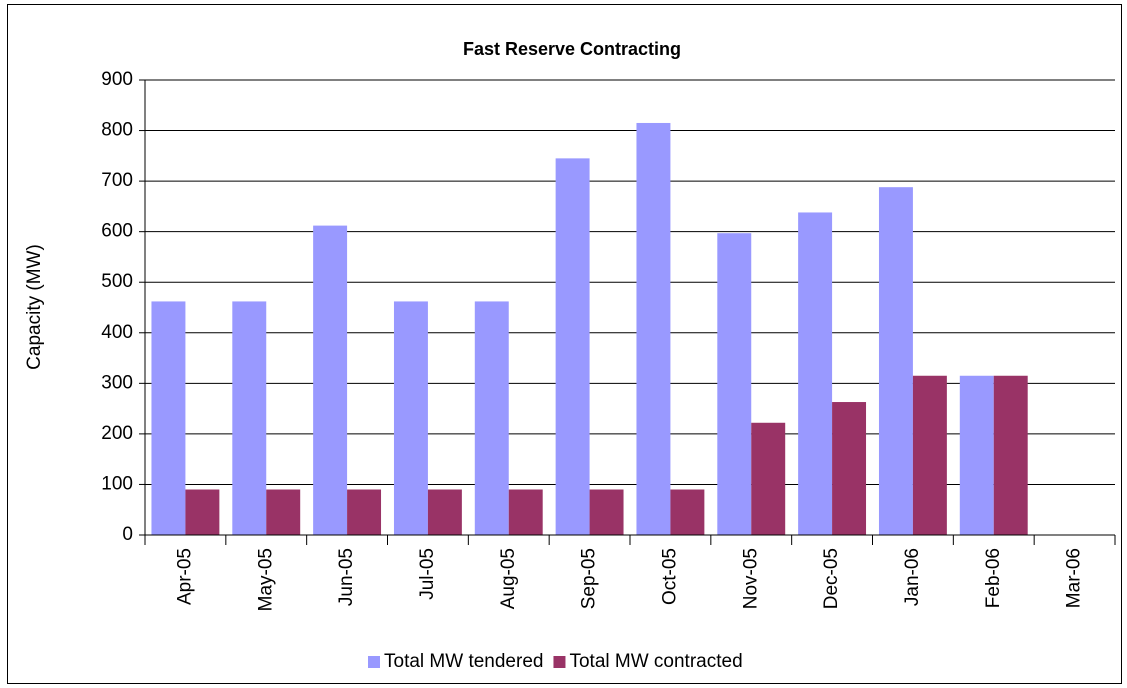 The height and width of the screenshot is (688, 1127). I want to click on y-tick-label: 800, so click(117, 130).